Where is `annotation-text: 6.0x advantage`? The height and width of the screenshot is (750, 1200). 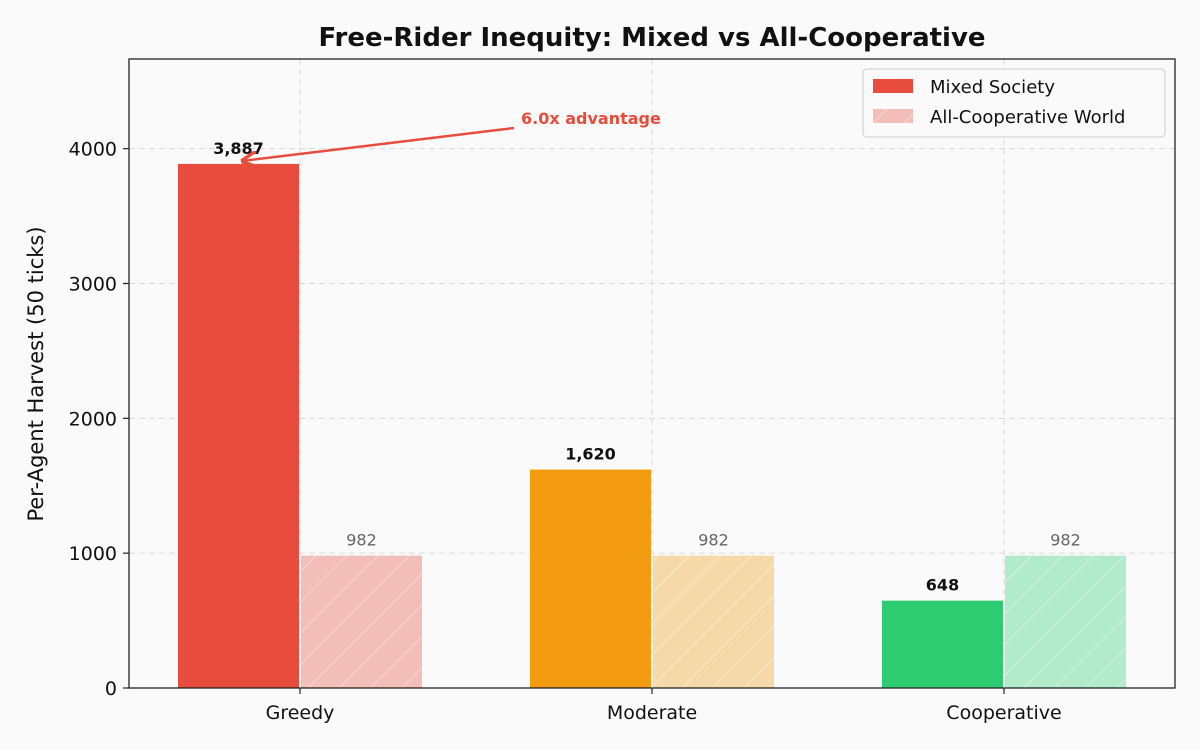 annotation-text: 6.0x advantage is located at coordinates (591, 118).